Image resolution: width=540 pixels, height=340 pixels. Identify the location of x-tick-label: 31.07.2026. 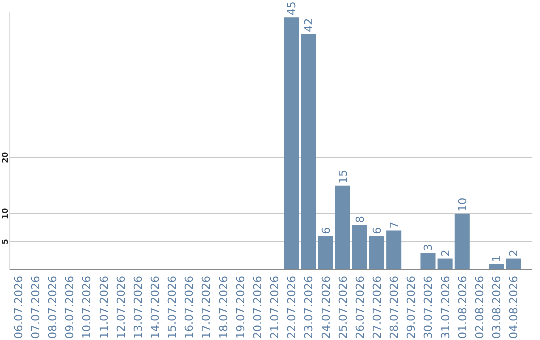
(445, 307).